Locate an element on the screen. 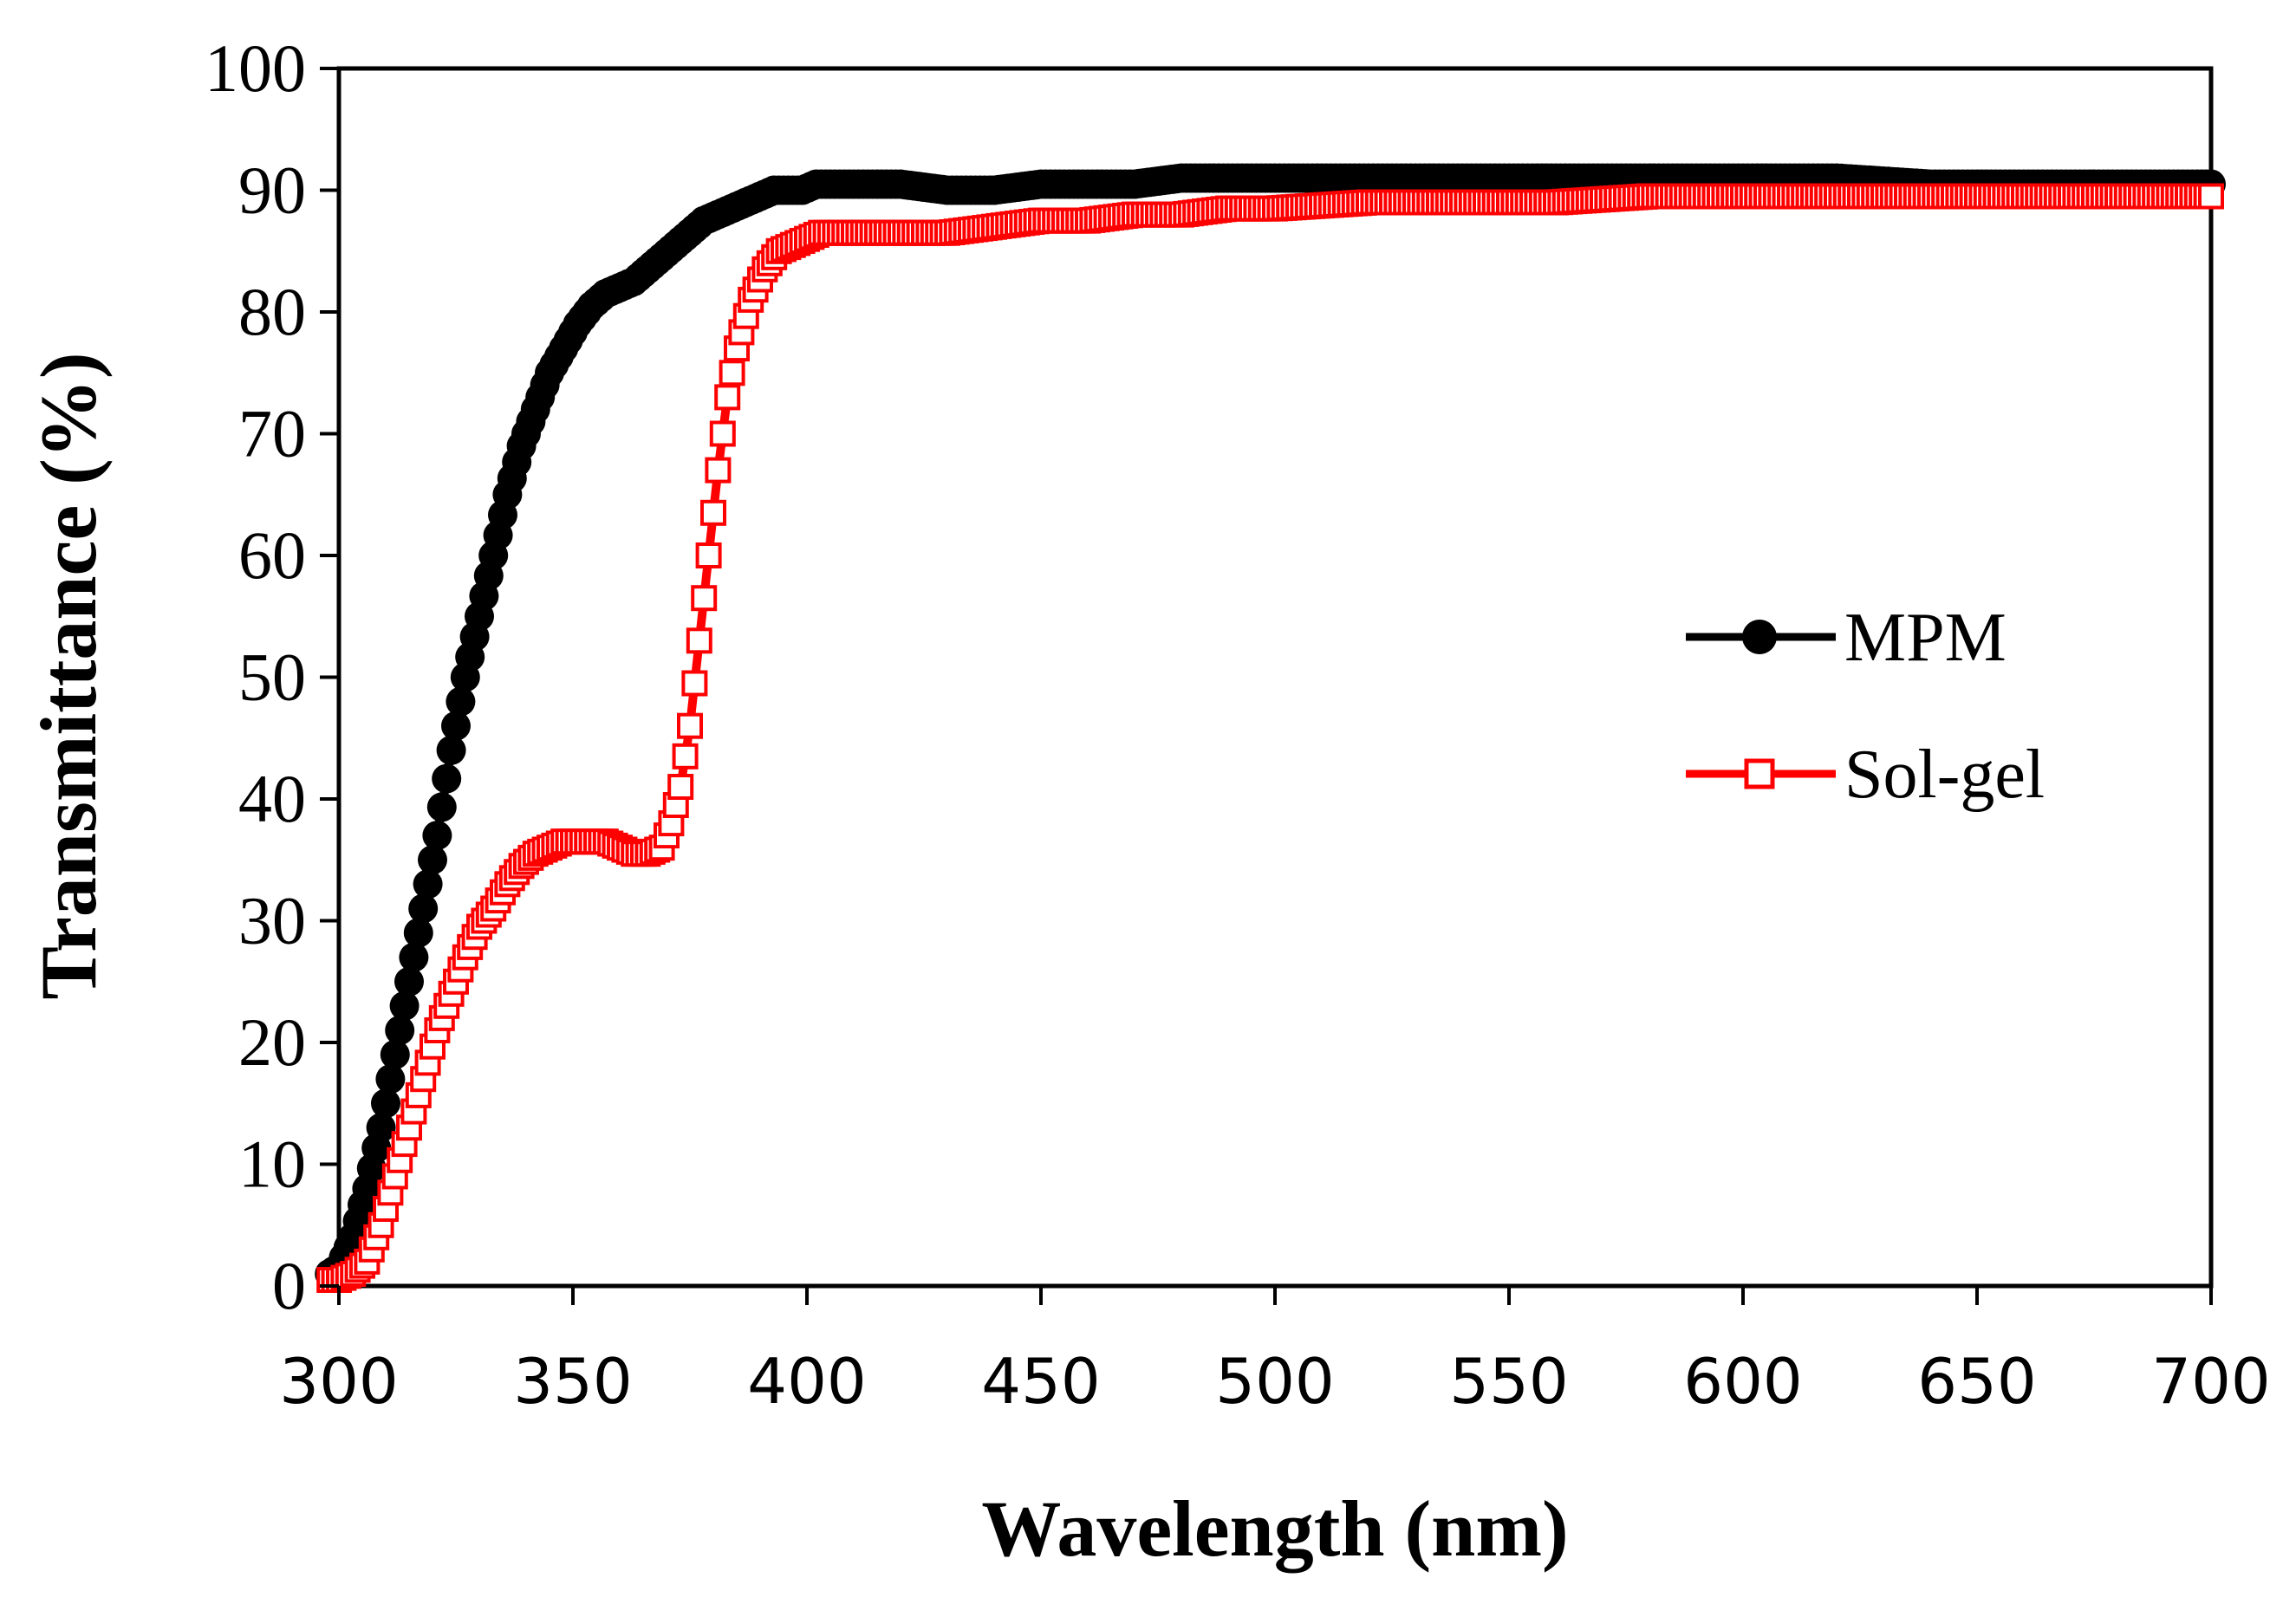 This screenshot has height=1604, width=2296. x-tick-label: 700 is located at coordinates (2210, 1381).